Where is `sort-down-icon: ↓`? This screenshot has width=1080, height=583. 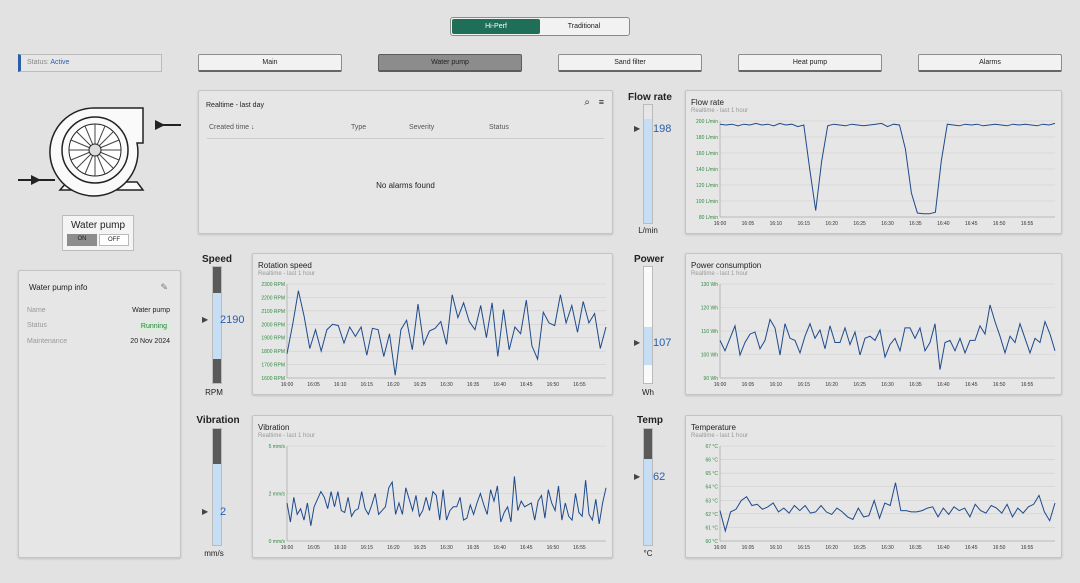
sort-down-icon: ↓ is located at coordinates (253, 127).